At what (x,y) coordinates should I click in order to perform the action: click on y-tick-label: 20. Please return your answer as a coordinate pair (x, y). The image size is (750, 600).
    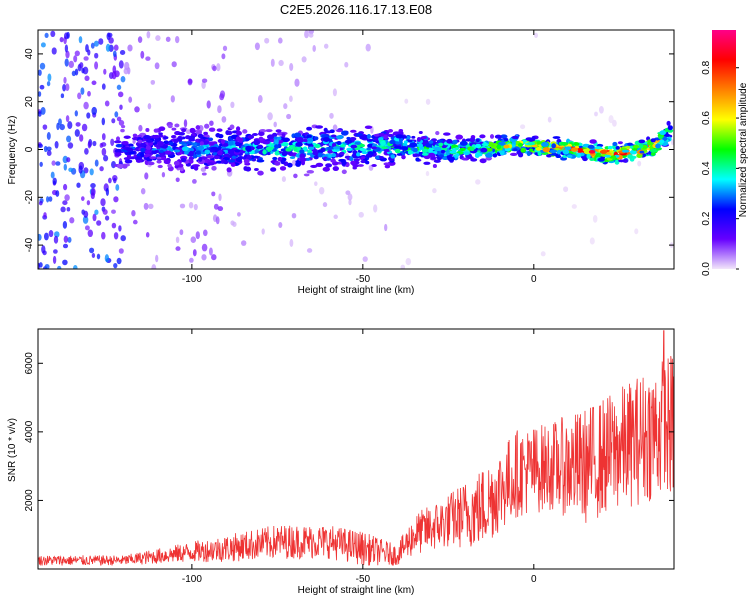
    Looking at the image, I should click on (29, 102).